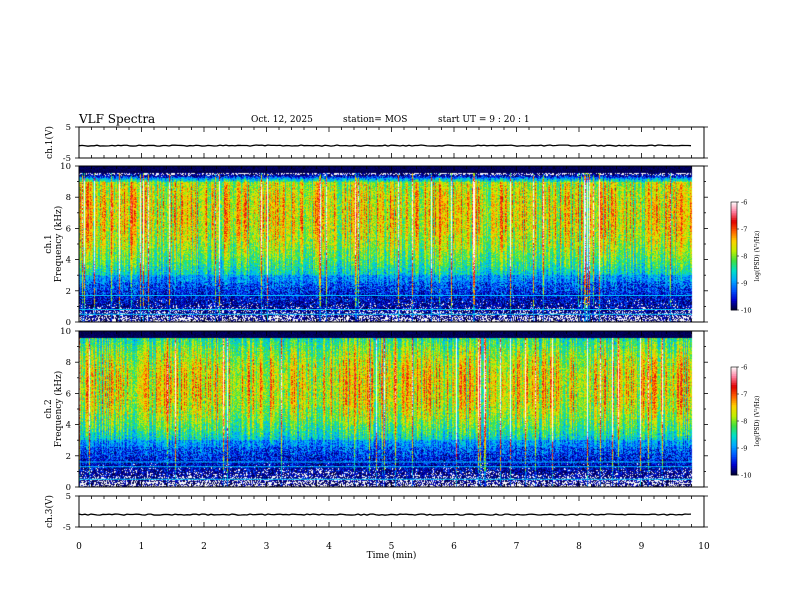 This screenshot has width=792, height=612. What do you see at coordinates (757, 256) in the screenshot?
I see `colorbar-label: log(PSD) (V²/Hz)` at bounding box center [757, 256].